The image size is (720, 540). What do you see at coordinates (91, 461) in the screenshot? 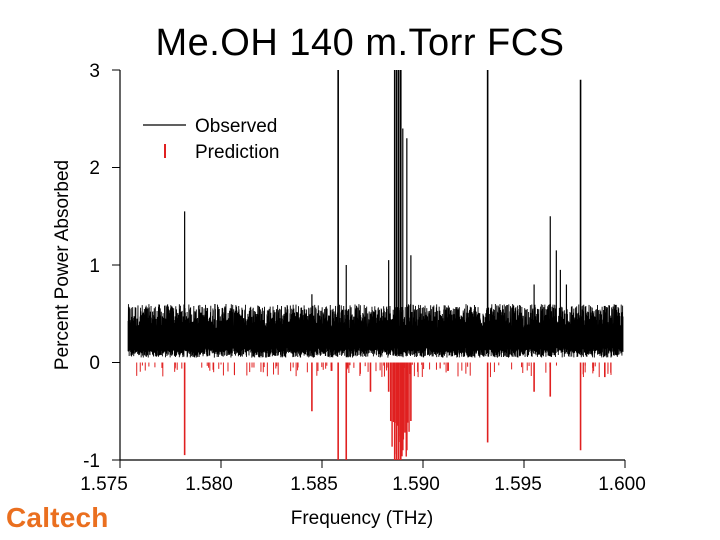
I see `y-tick-label: -1` at bounding box center [91, 461].